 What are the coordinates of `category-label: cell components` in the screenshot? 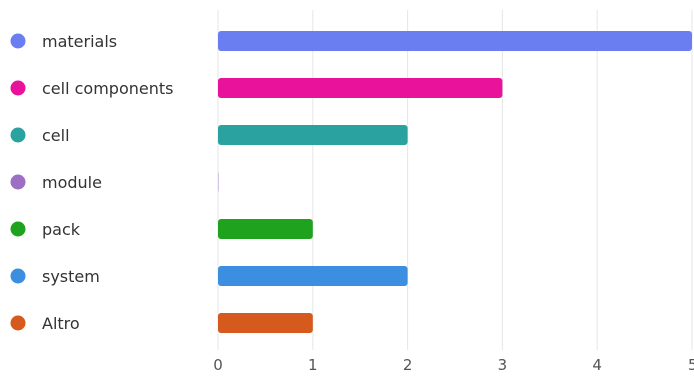 It's located at (107, 88).